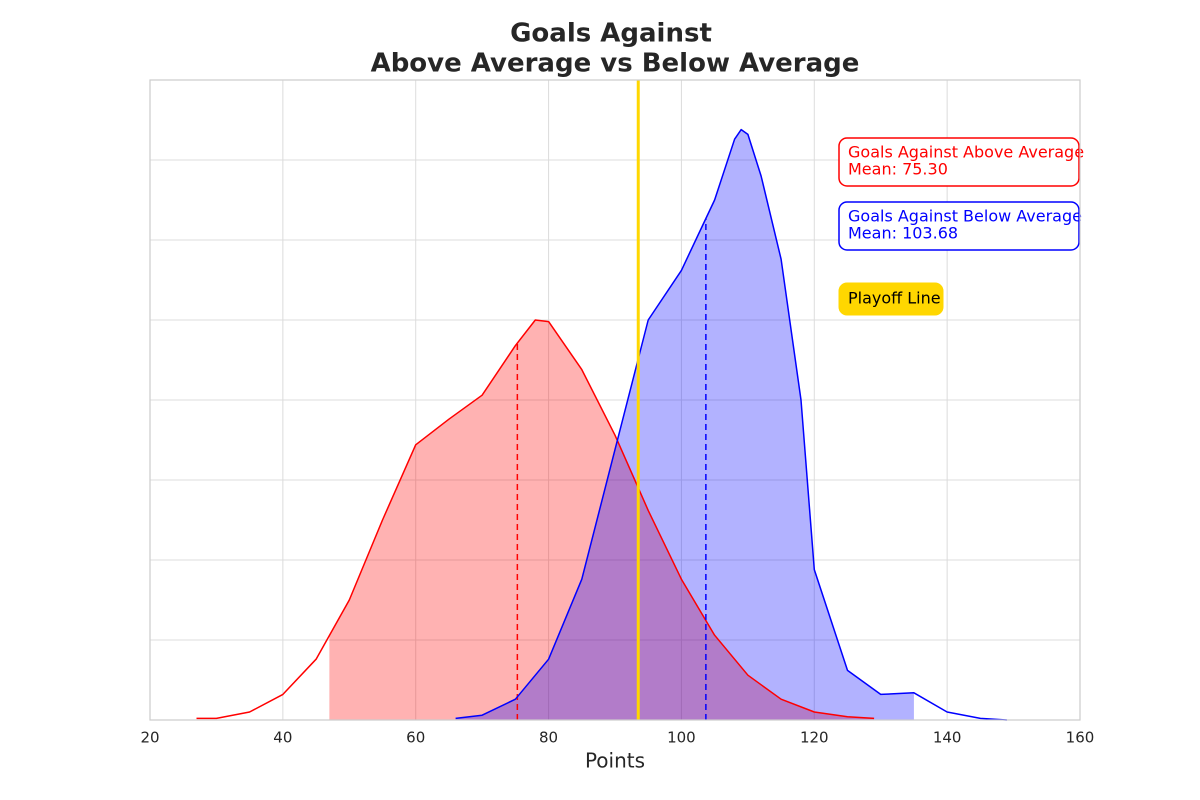  What do you see at coordinates (894, 298) in the screenshot?
I see `annotation-playoff: Playoff Line` at bounding box center [894, 298].